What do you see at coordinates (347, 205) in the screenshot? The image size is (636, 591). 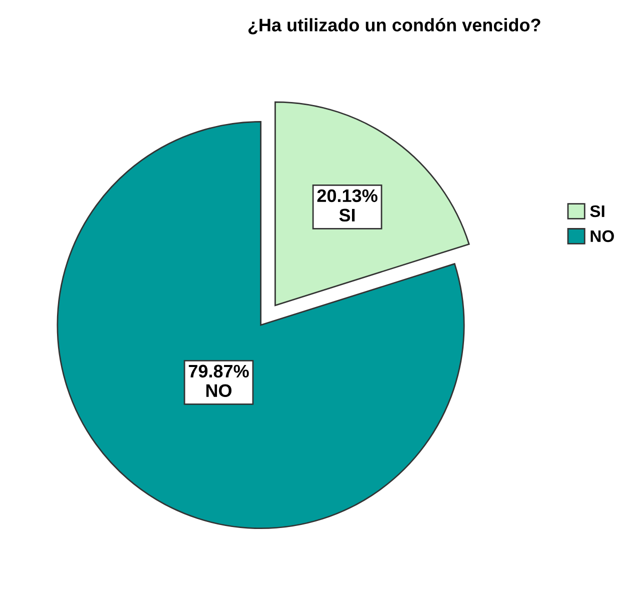 I see `data-label: 20.13% SI` at bounding box center [347, 205].